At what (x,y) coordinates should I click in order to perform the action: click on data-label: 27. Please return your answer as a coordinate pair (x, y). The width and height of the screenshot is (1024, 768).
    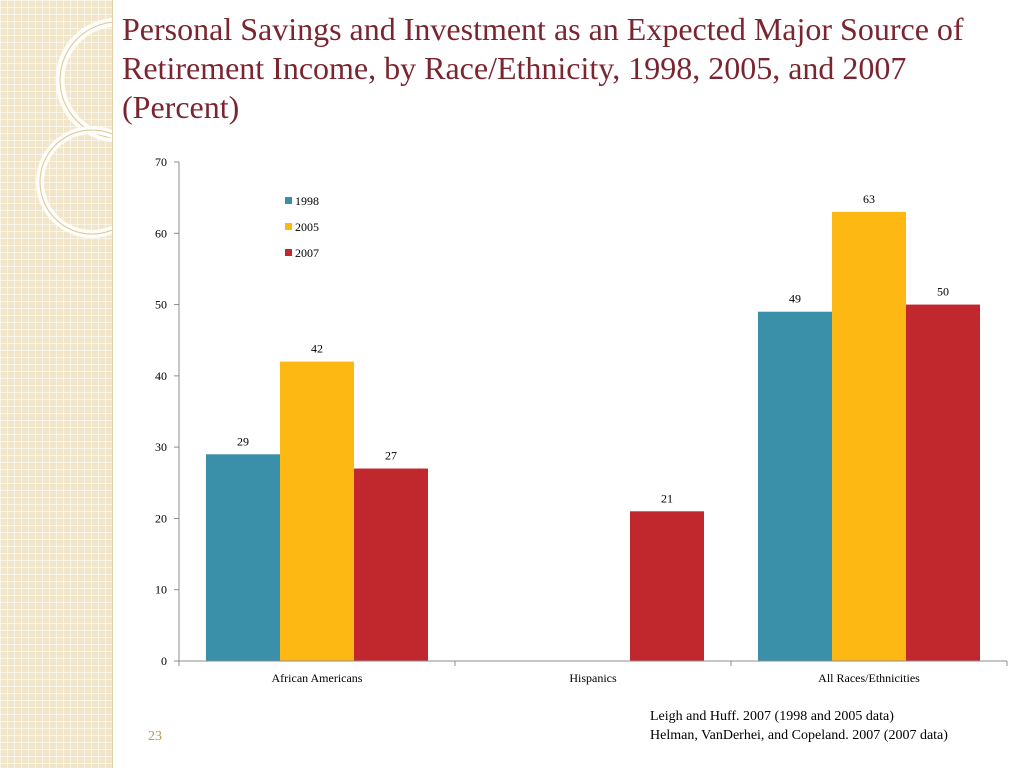
    Looking at the image, I should click on (391, 456).